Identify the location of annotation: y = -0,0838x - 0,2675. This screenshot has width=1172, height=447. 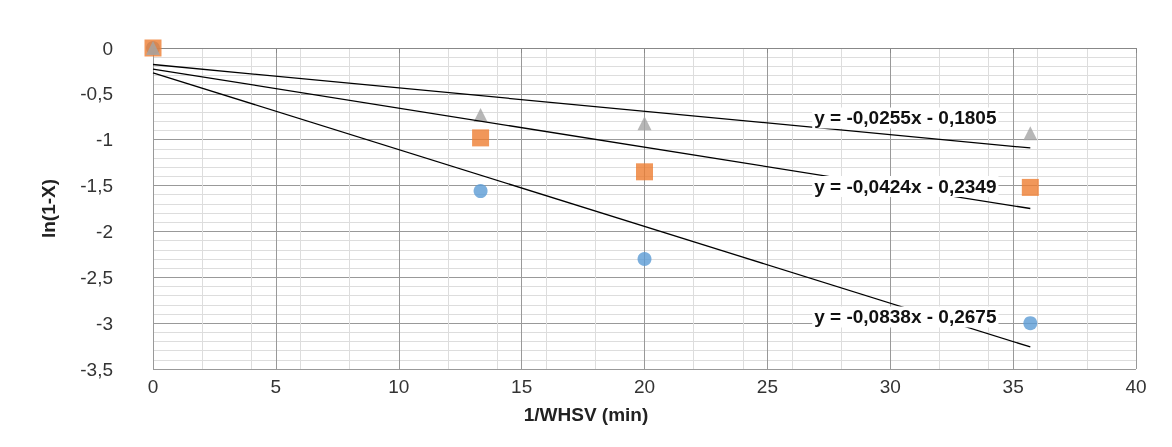
(905, 317).